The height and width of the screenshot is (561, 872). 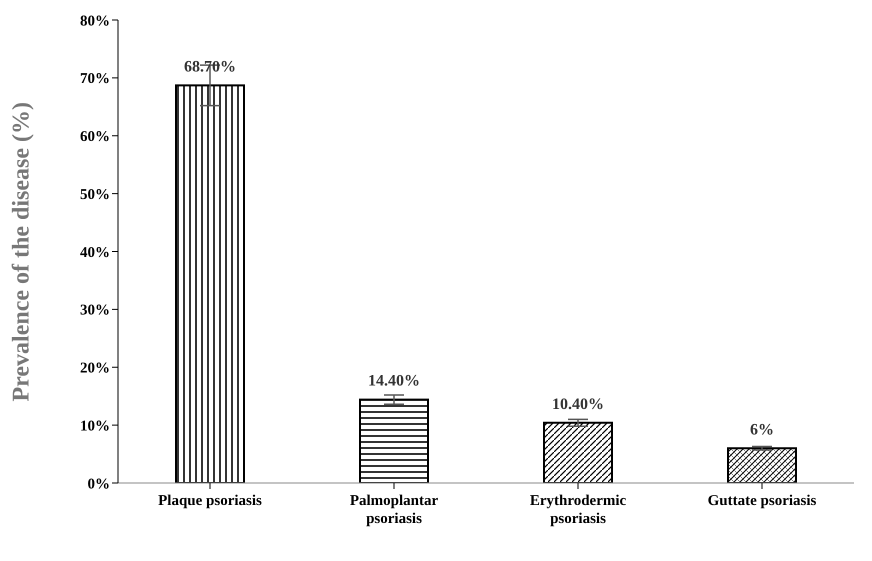 I want to click on y-tick-label: 10%, so click(x=95, y=426).